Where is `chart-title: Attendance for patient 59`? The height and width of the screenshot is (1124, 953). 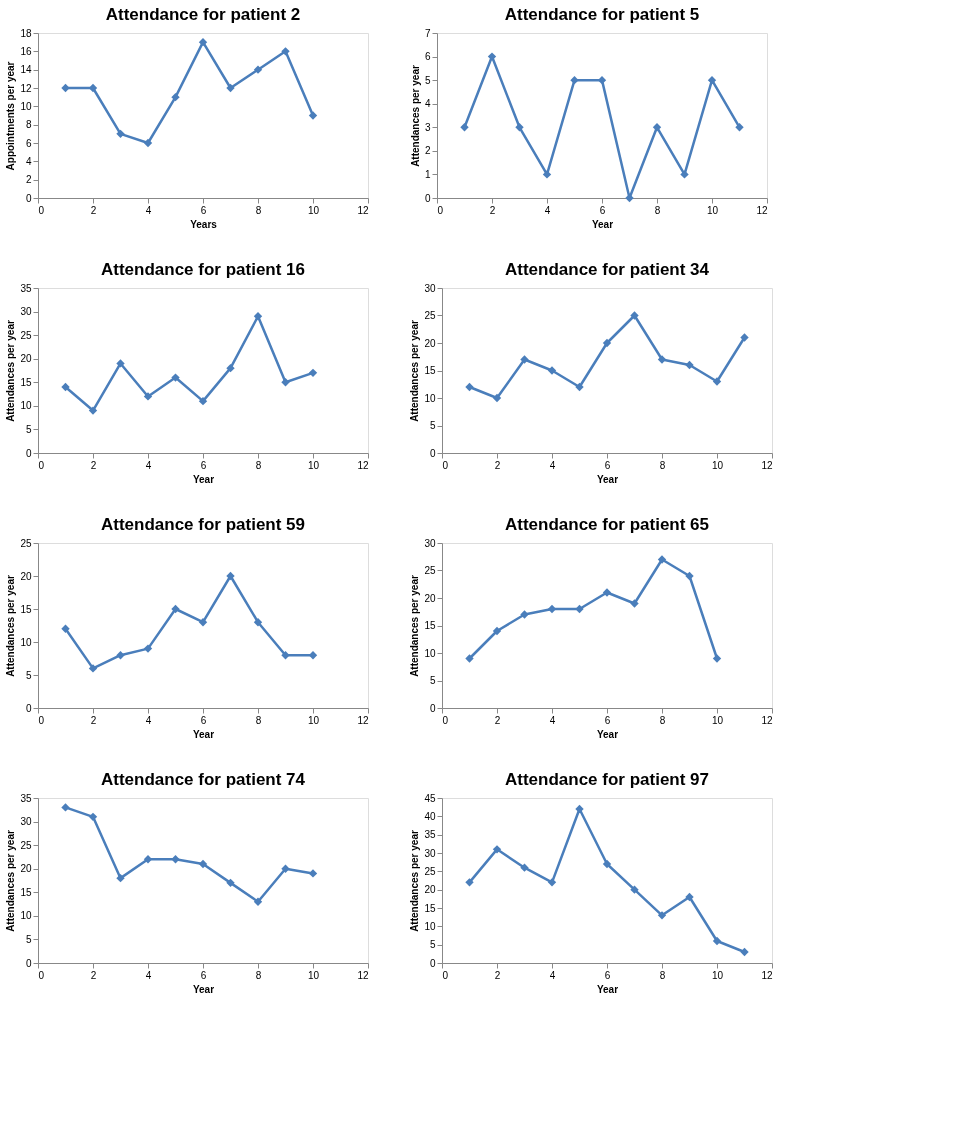 chart-title: Attendance for patient 59 is located at coordinates (203, 524).